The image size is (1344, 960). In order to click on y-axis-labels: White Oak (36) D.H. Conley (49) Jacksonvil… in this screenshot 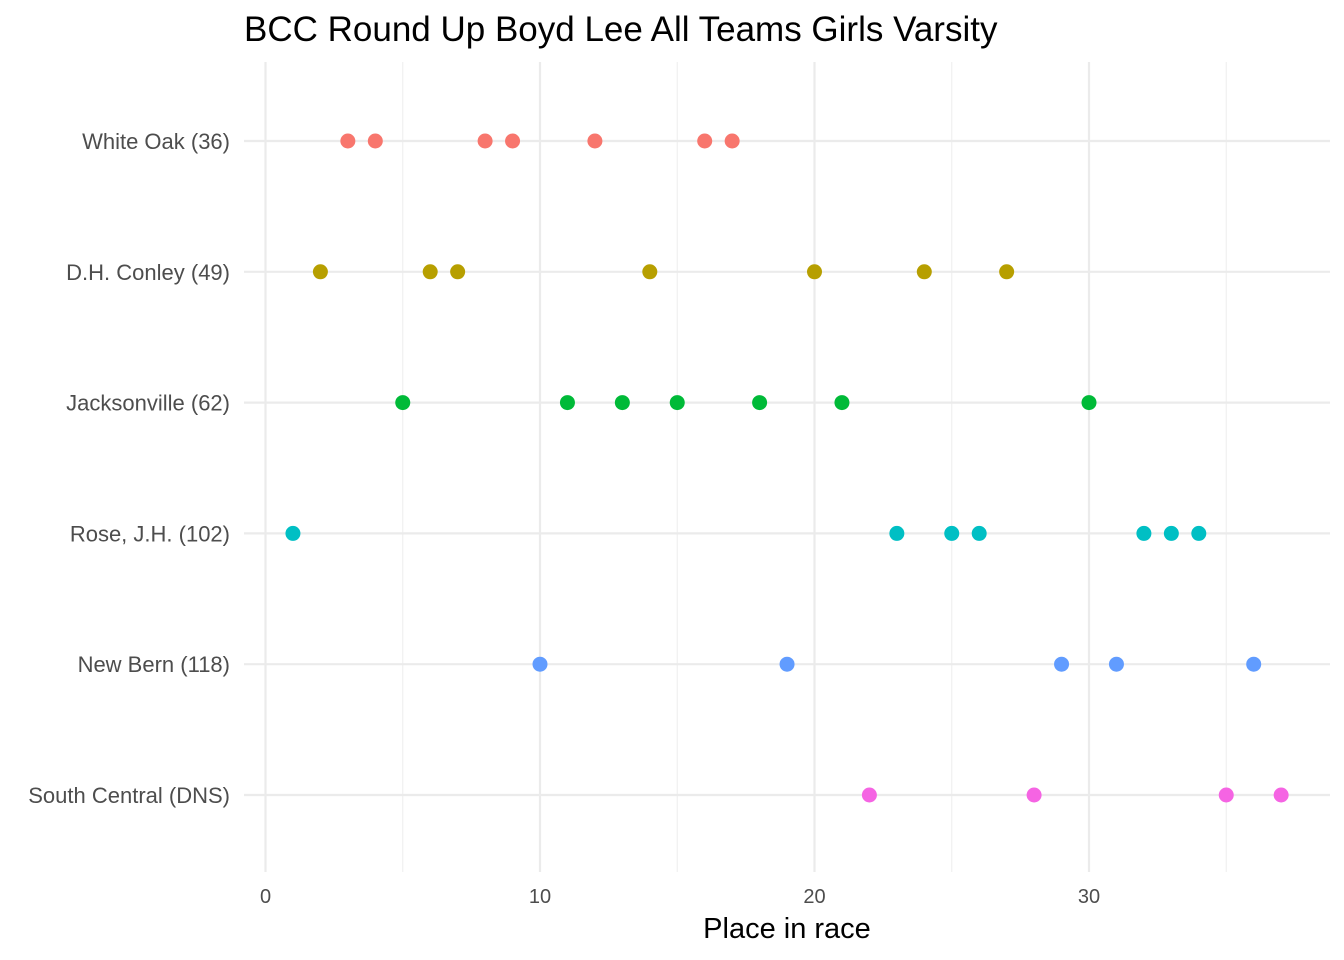, I will do `click(129, 468)`.